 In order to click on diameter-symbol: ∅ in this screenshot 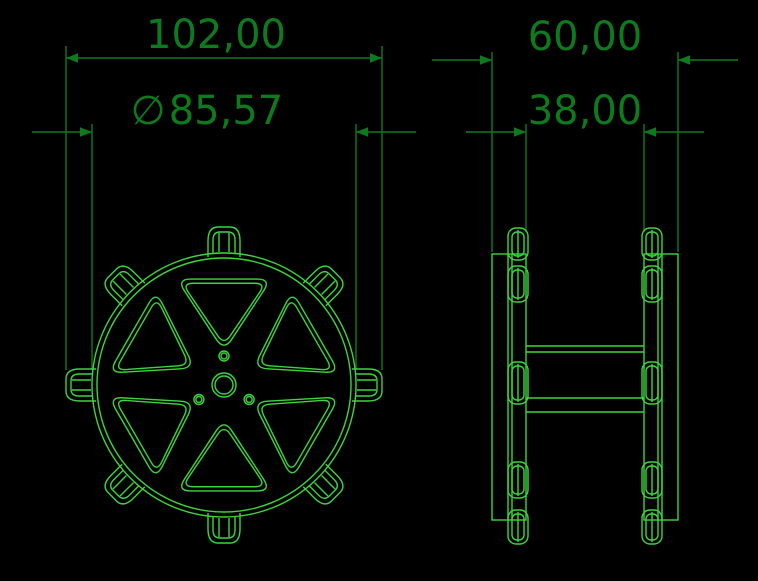, I will do `click(148, 111)`.